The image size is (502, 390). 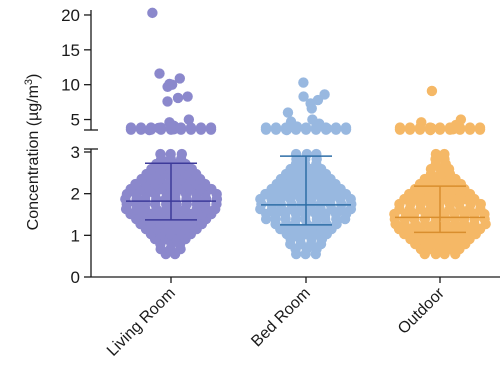 I want to click on summary-bars, so click(x=305, y=194).